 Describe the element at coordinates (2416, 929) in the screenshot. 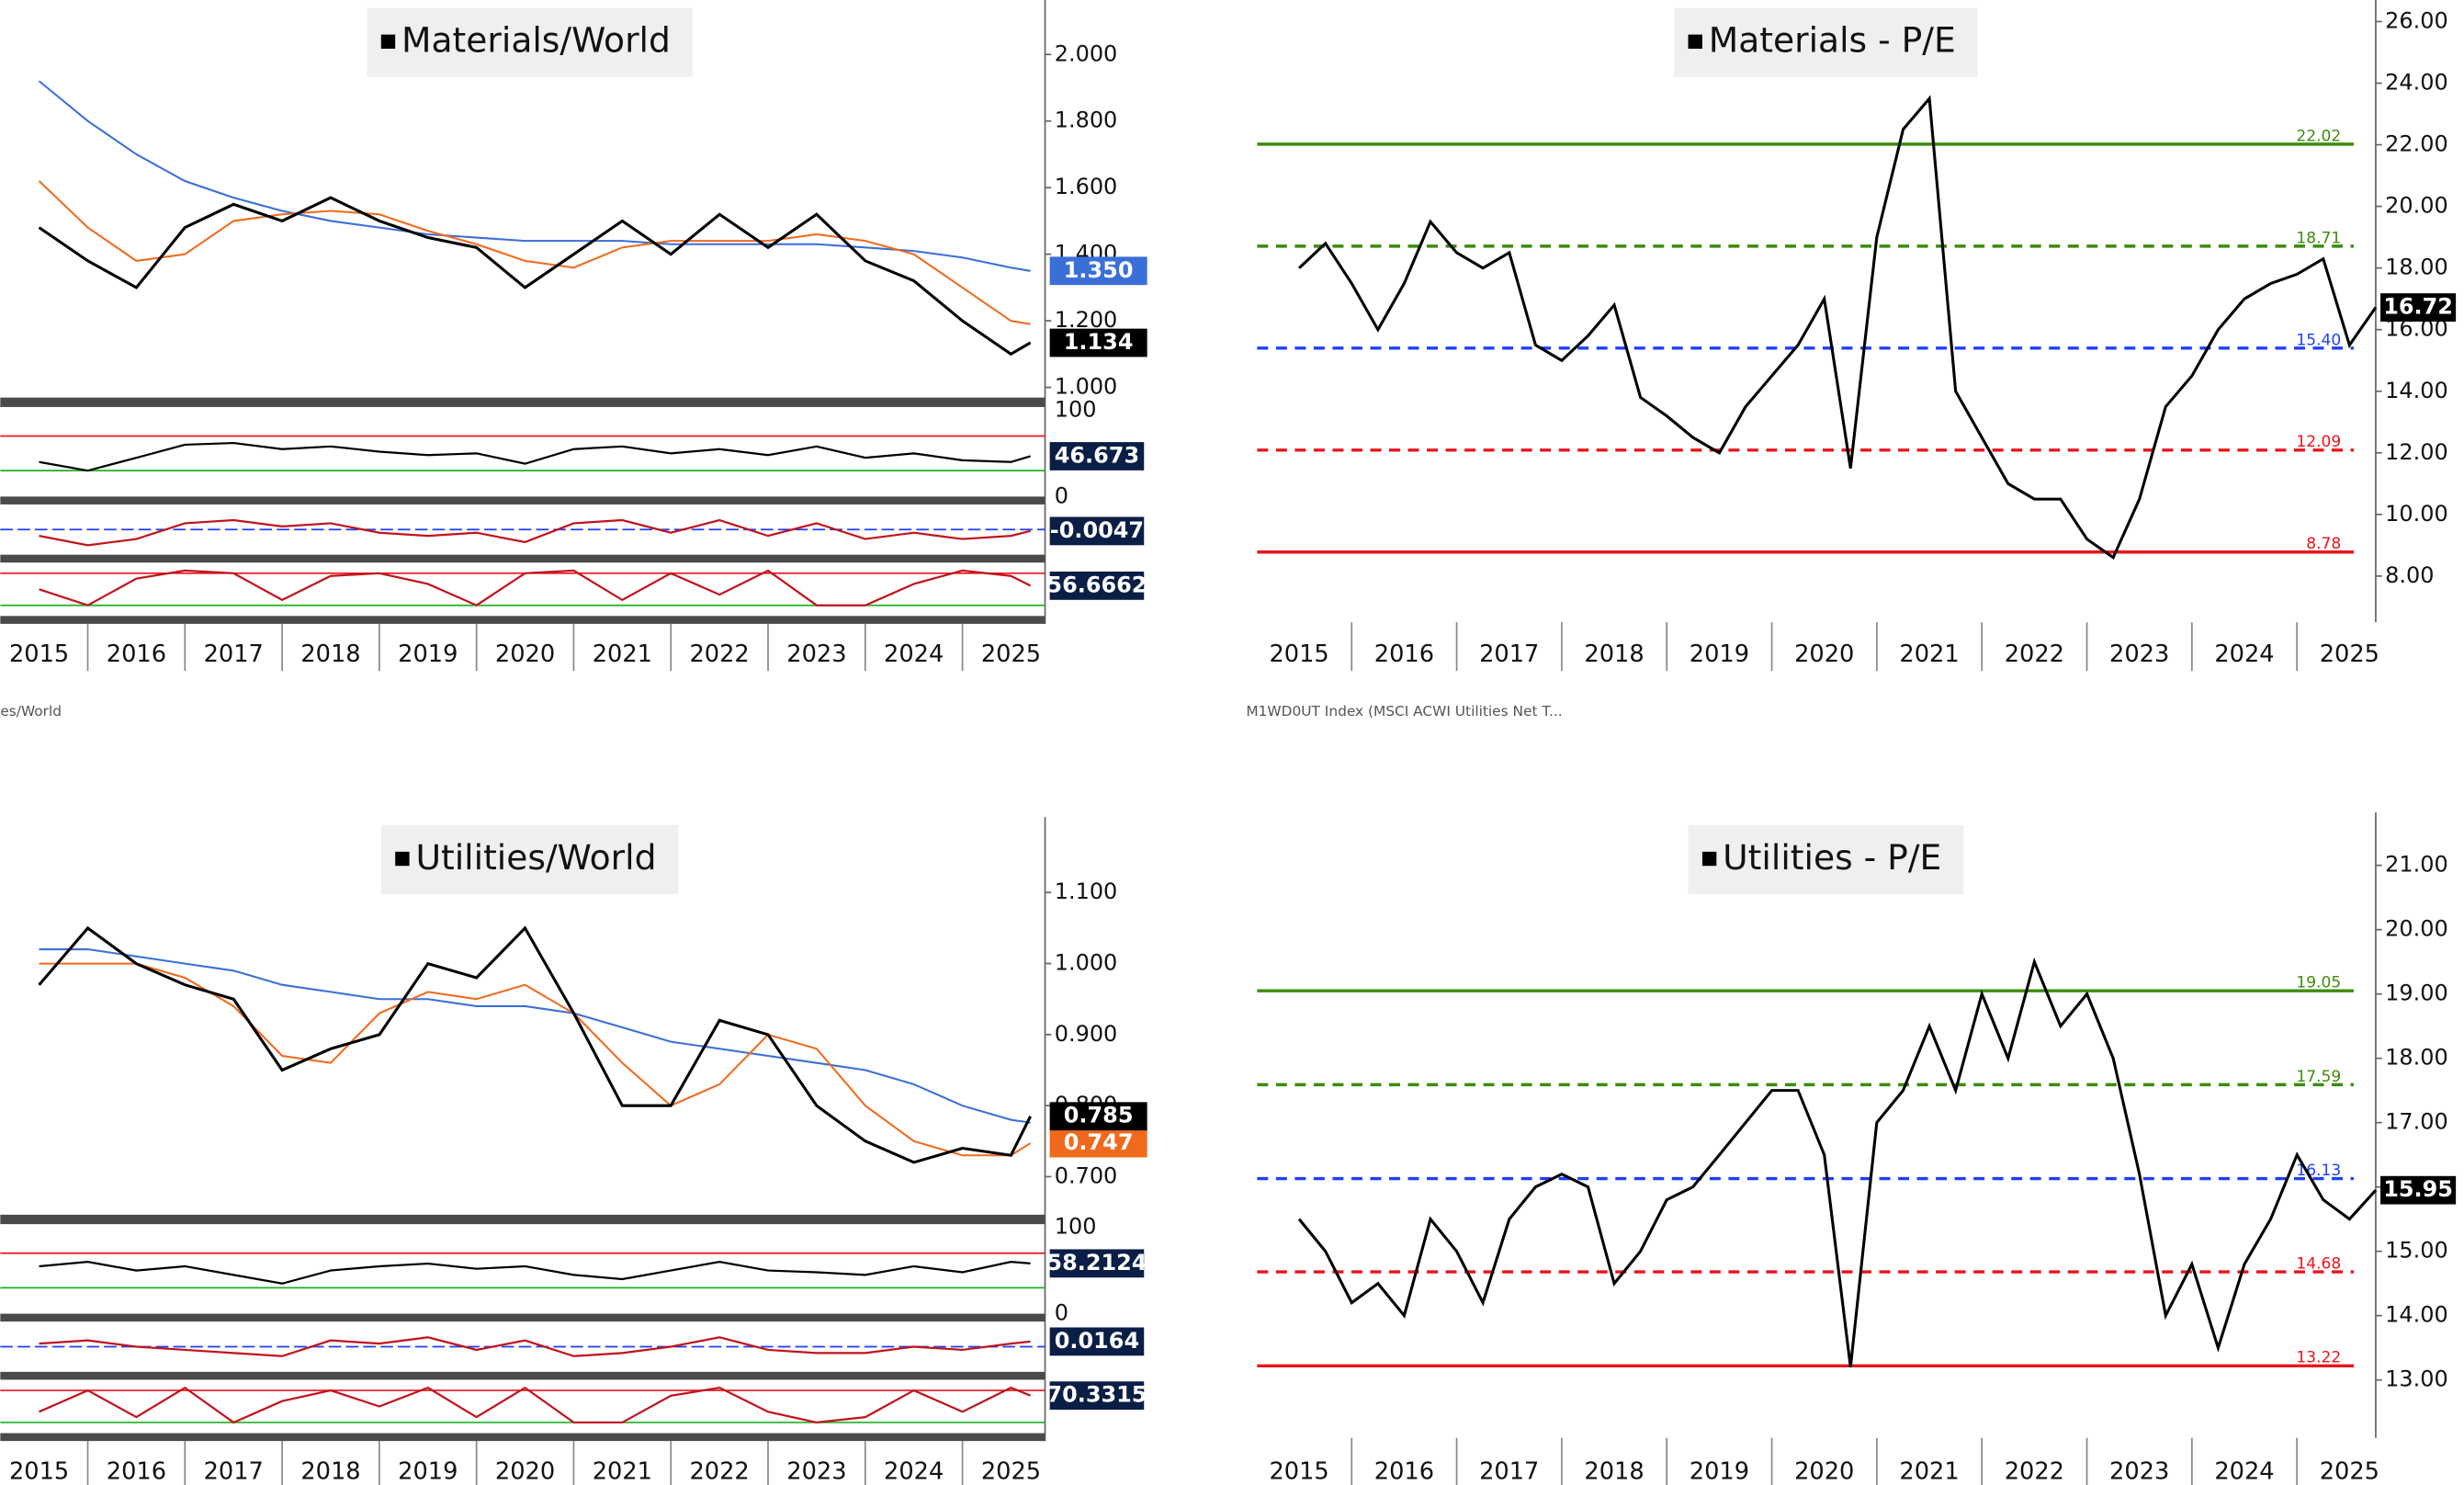

I see `y-tick-label: 20.00` at that location.